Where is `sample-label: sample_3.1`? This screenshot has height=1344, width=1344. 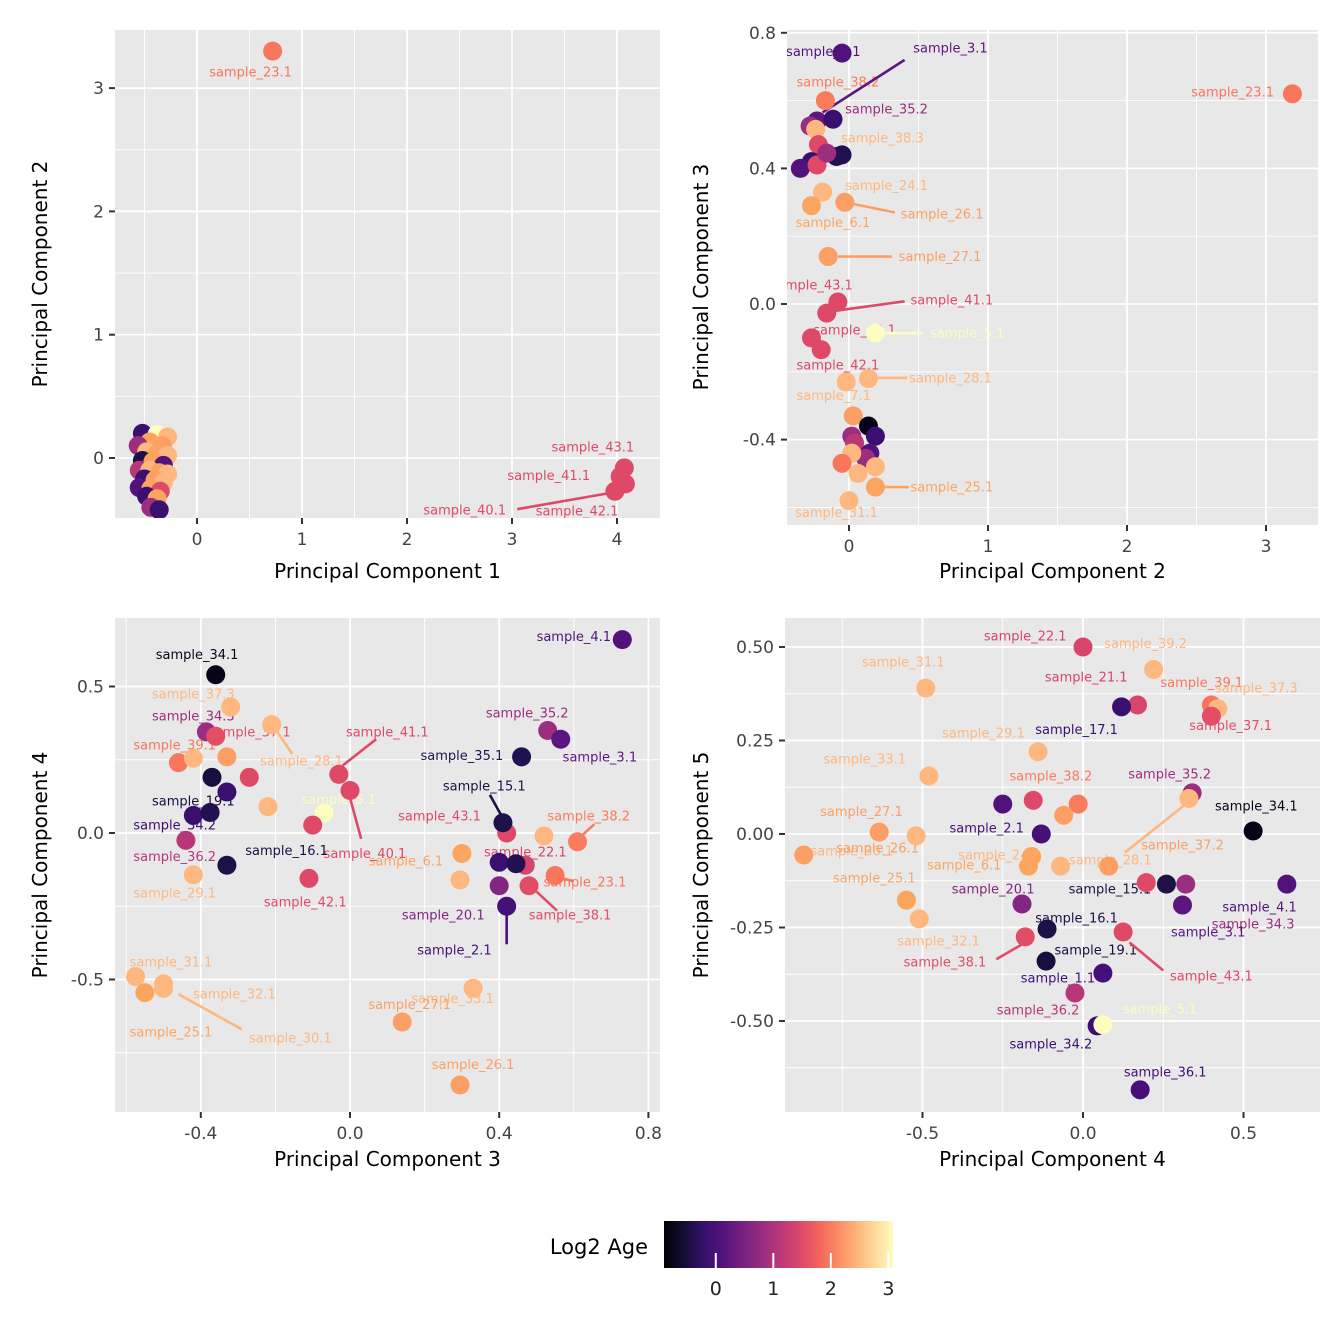
sample-label: sample_3.1 is located at coordinates (950, 49).